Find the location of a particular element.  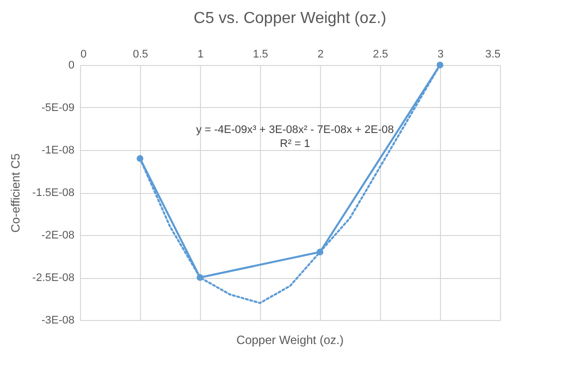

x-tick-label: 3 is located at coordinates (440, 54).